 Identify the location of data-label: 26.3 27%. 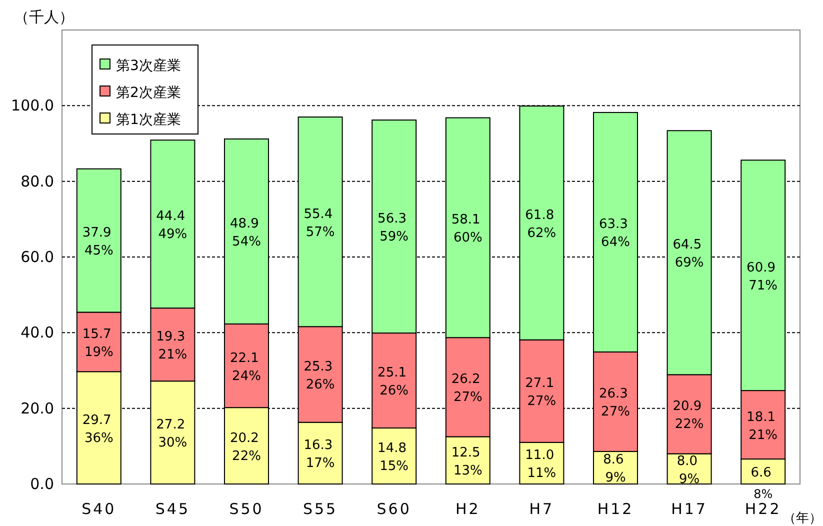
(615, 403).